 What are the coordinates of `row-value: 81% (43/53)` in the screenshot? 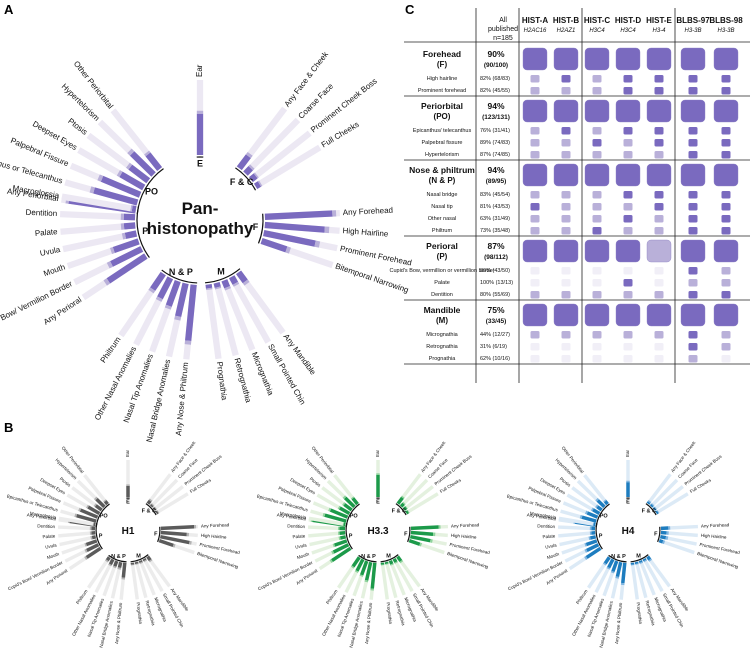 It's located at (495, 207).